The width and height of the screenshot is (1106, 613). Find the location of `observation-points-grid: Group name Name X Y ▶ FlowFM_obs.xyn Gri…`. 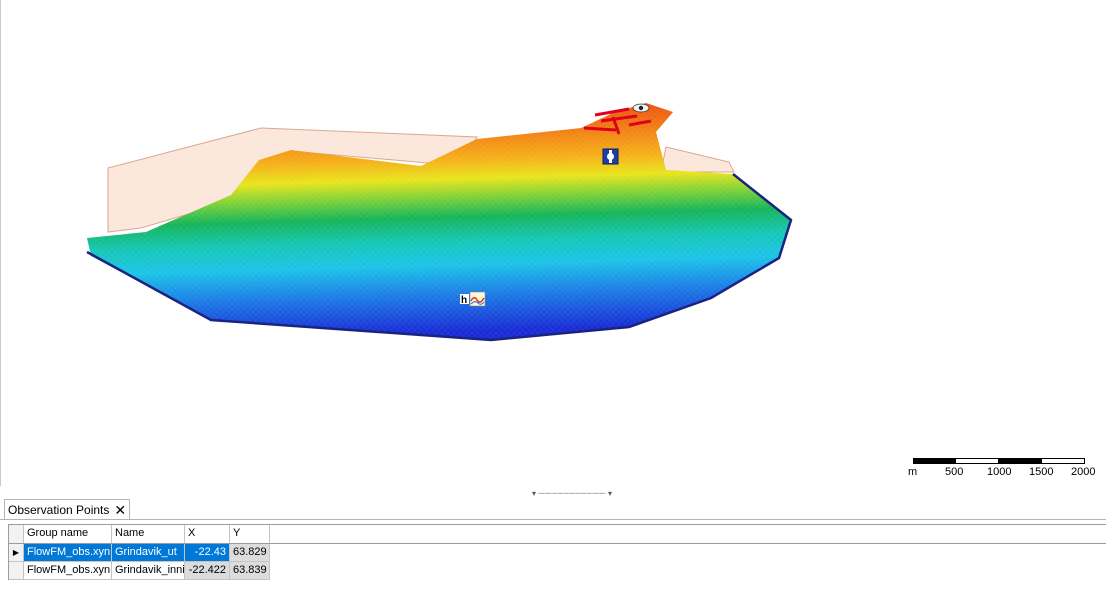

observation-points-grid: Group name Name X Y ▶ FlowFM_obs.xyn Gri… is located at coordinates (557, 552).